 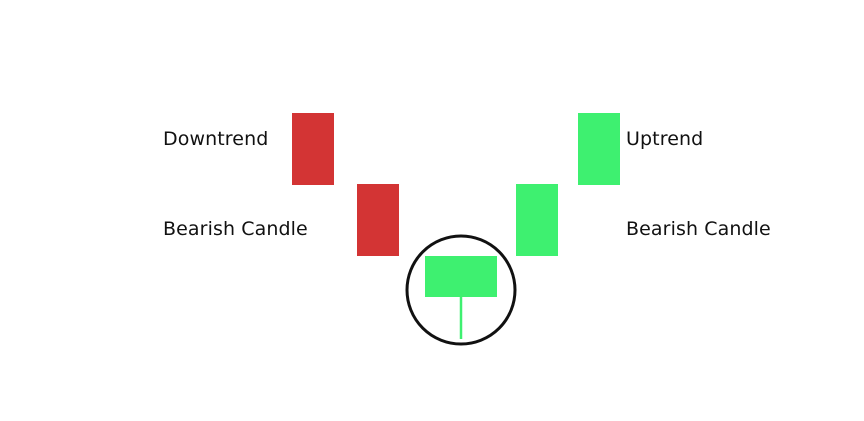 I want to click on left-bearish-candle-label: Bearish Candle, so click(x=235, y=229).